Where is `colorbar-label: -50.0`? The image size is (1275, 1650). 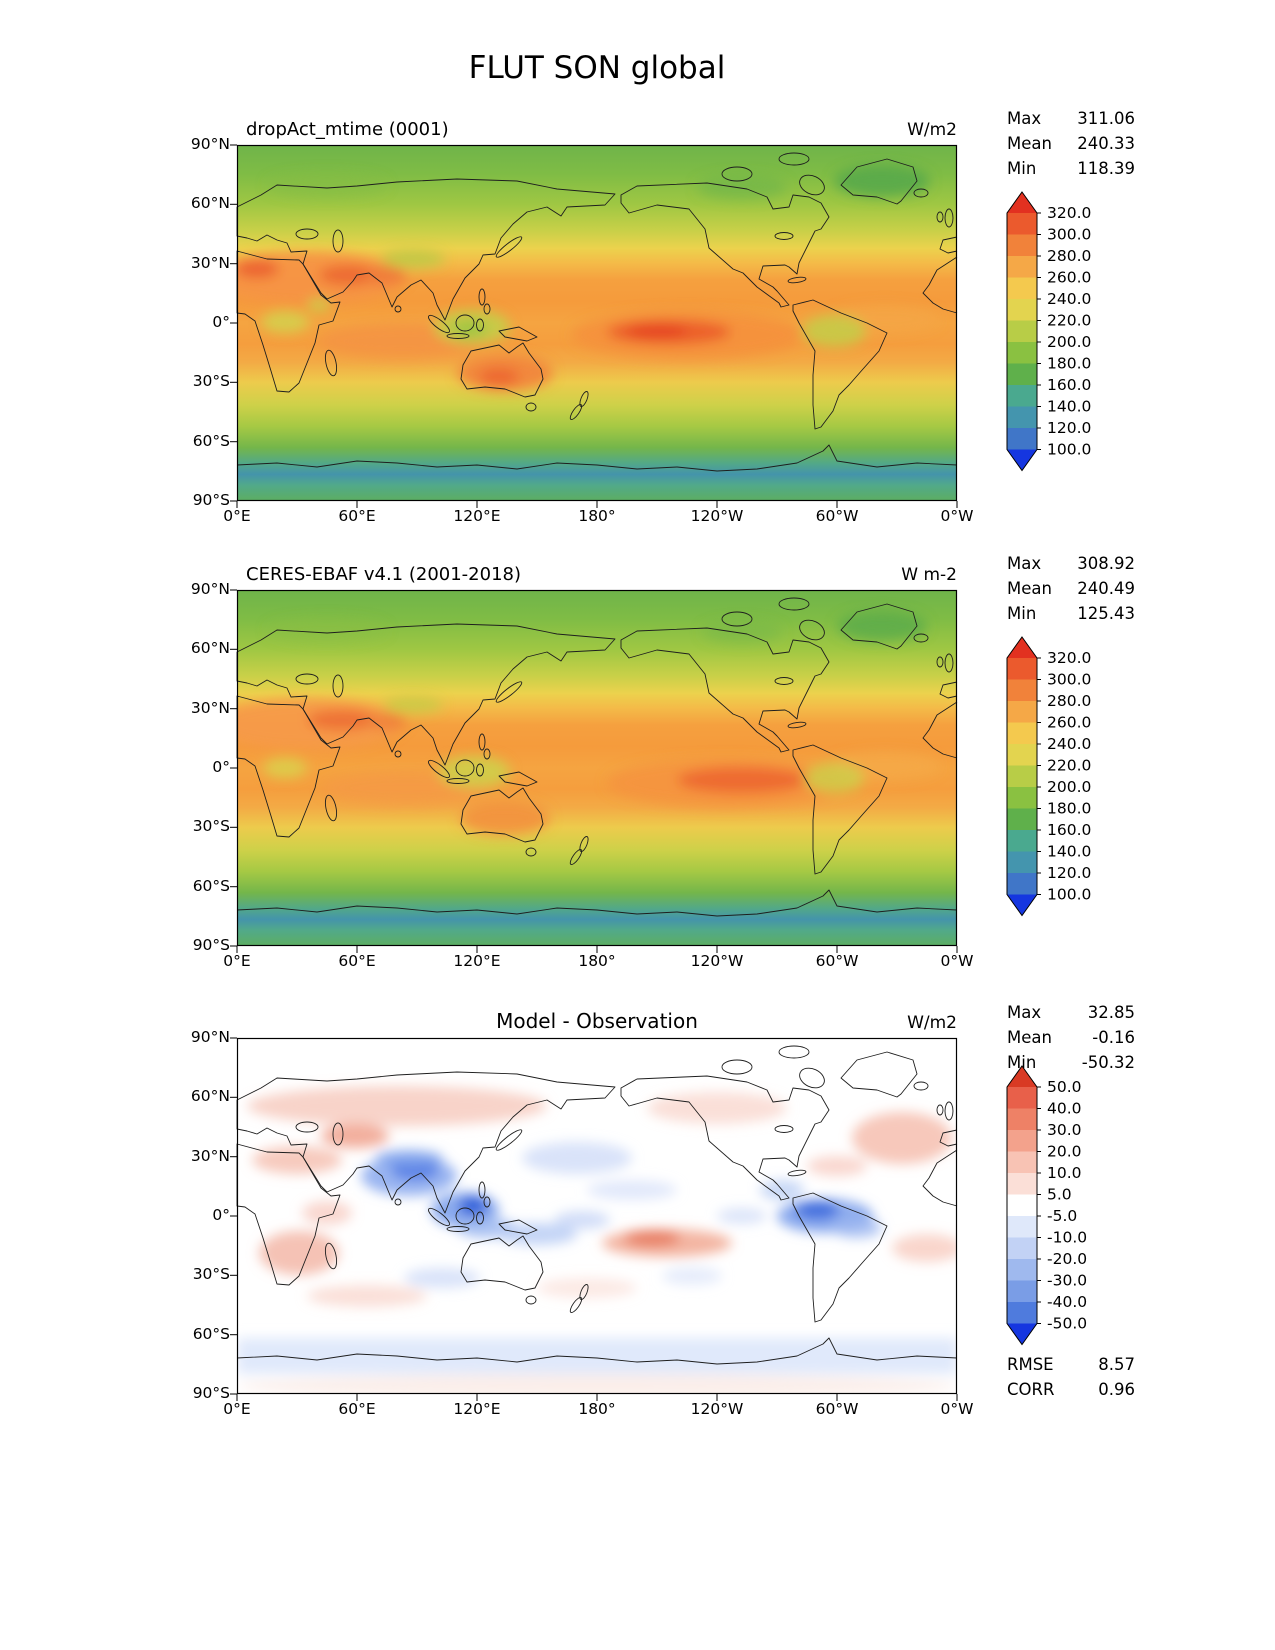 colorbar-label: -50.0 is located at coordinates (1067, 1324).